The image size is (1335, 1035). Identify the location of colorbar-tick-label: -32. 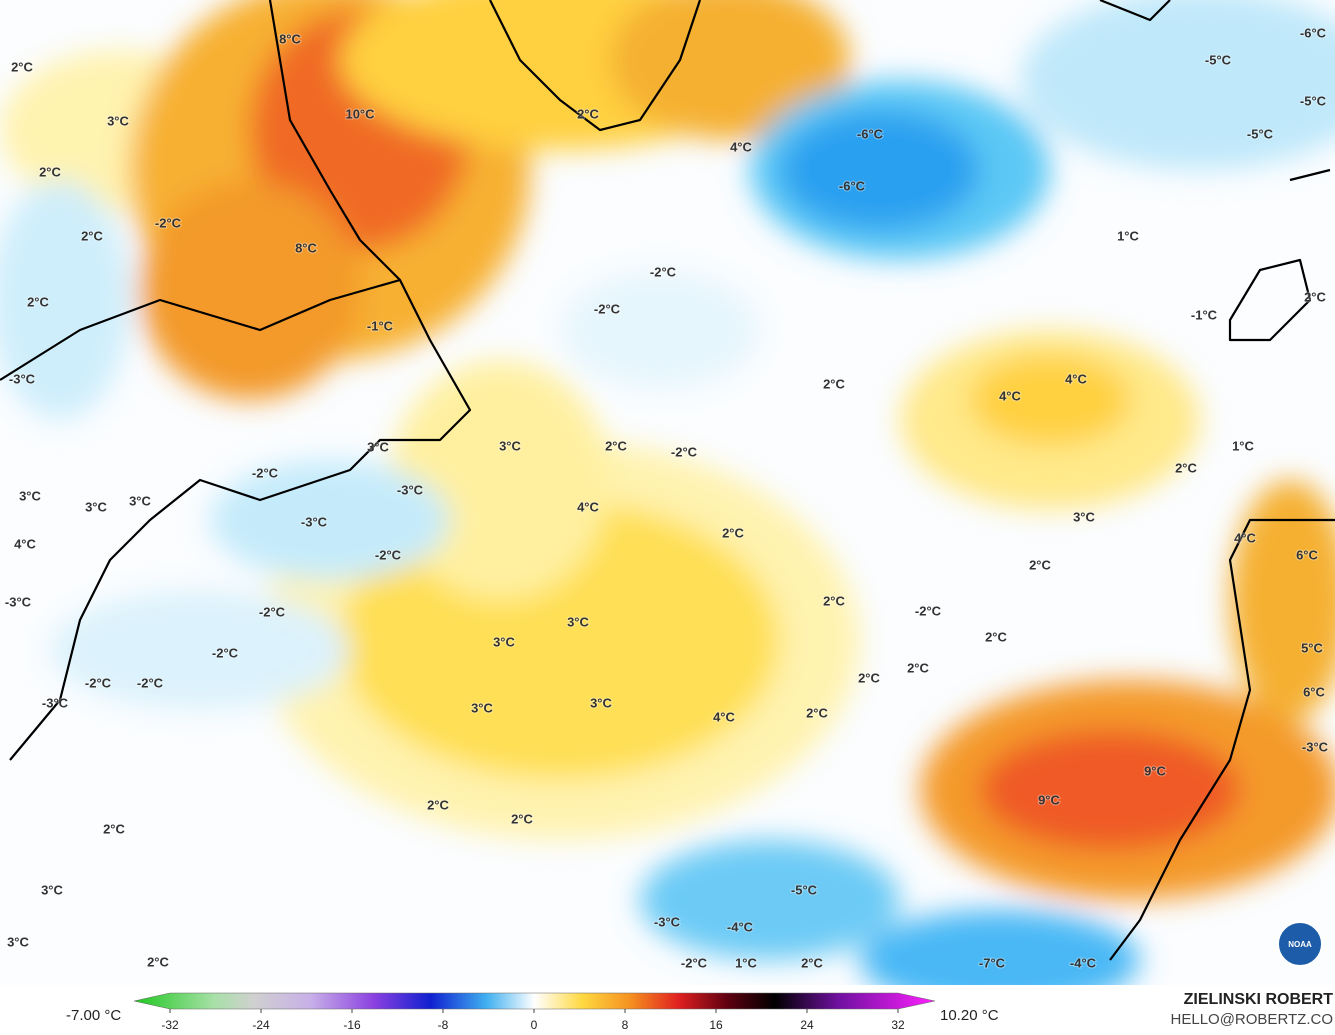
(170, 1025).